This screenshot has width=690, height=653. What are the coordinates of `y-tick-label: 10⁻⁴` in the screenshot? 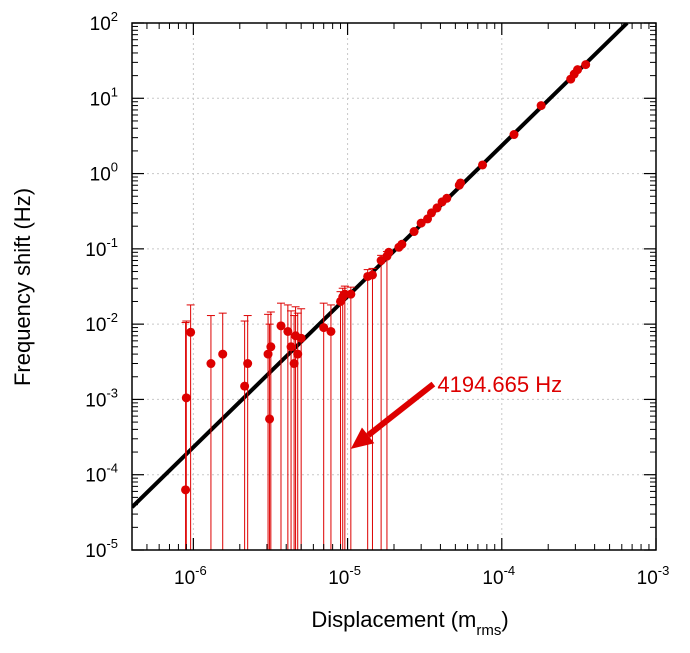 It's located at (101, 474).